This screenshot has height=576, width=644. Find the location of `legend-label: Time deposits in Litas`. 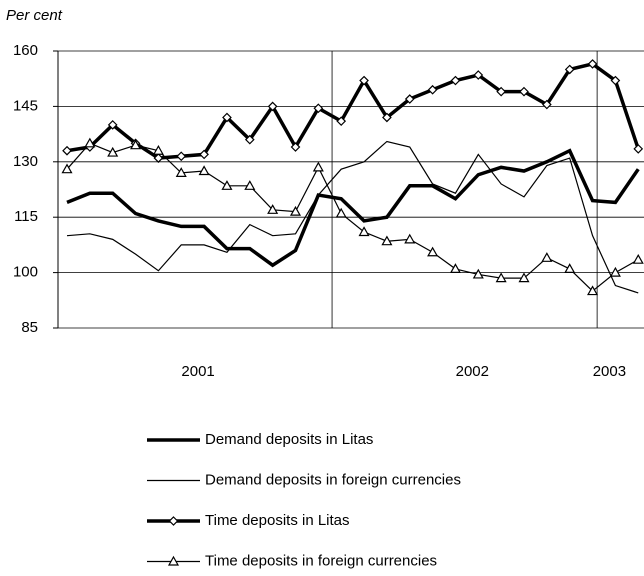

legend-label: Time deposits in Litas is located at coordinates (277, 520).